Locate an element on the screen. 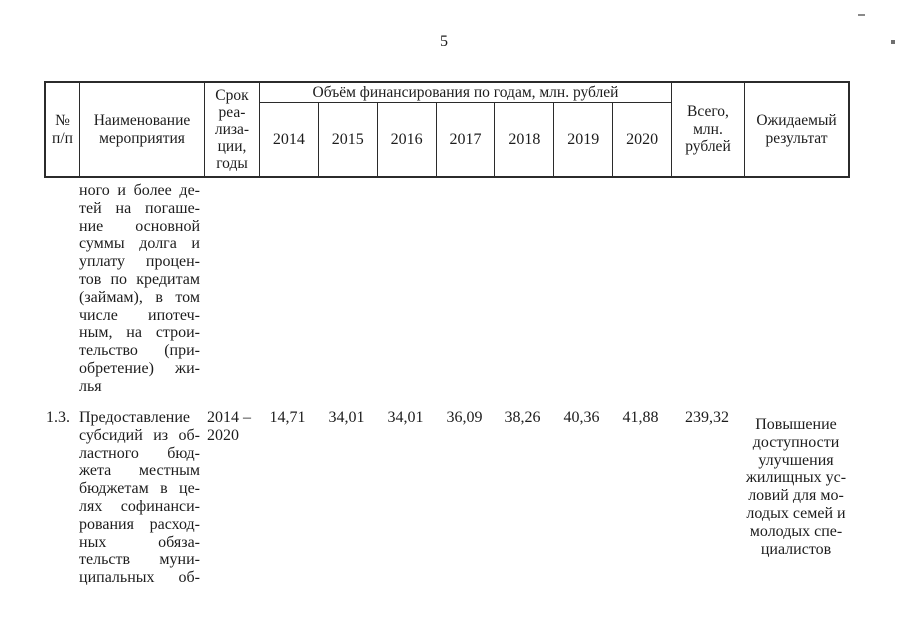 The image size is (905, 640). header-year-2015: 2015 is located at coordinates (348, 139).